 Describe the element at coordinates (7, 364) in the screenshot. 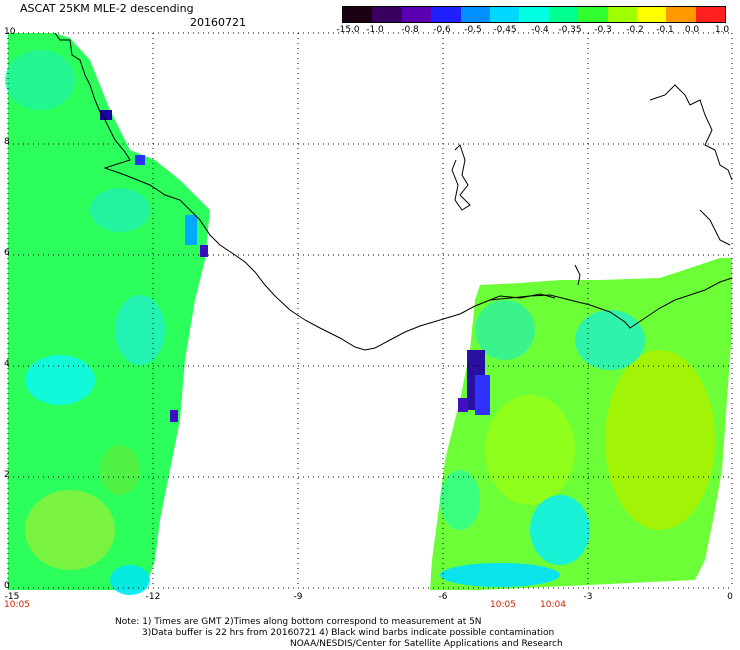

I see `latitude-label: 4` at that location.